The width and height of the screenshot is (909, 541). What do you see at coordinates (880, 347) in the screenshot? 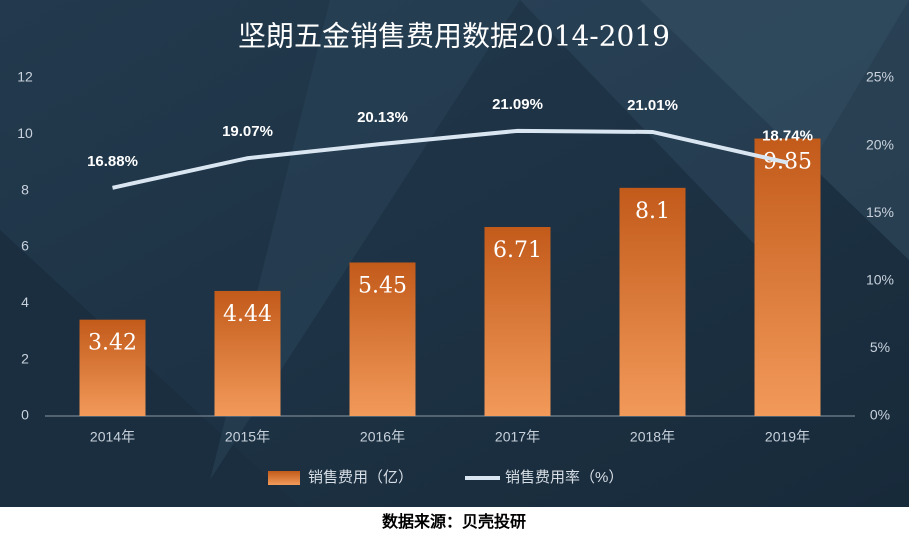
I see `y2-tick-label: 5%` at bounding box center [880, 347].